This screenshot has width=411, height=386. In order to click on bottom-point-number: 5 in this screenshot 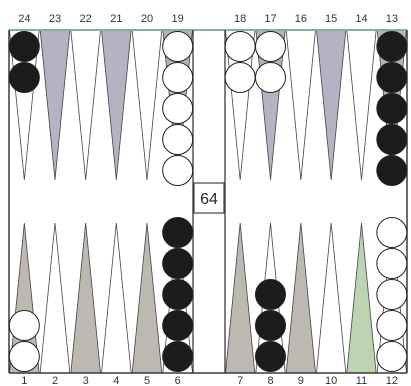, I will do `click(147, 380)`.